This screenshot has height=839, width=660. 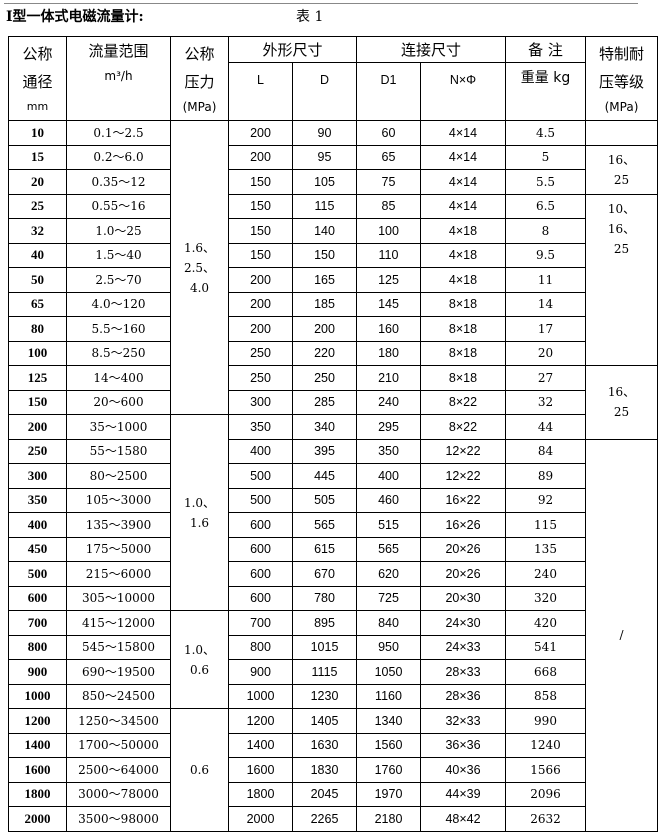 What do you see at coordinates (260, 623) in the screenshot?
I see `cell-L: 700` at bounding box center [260, 623].